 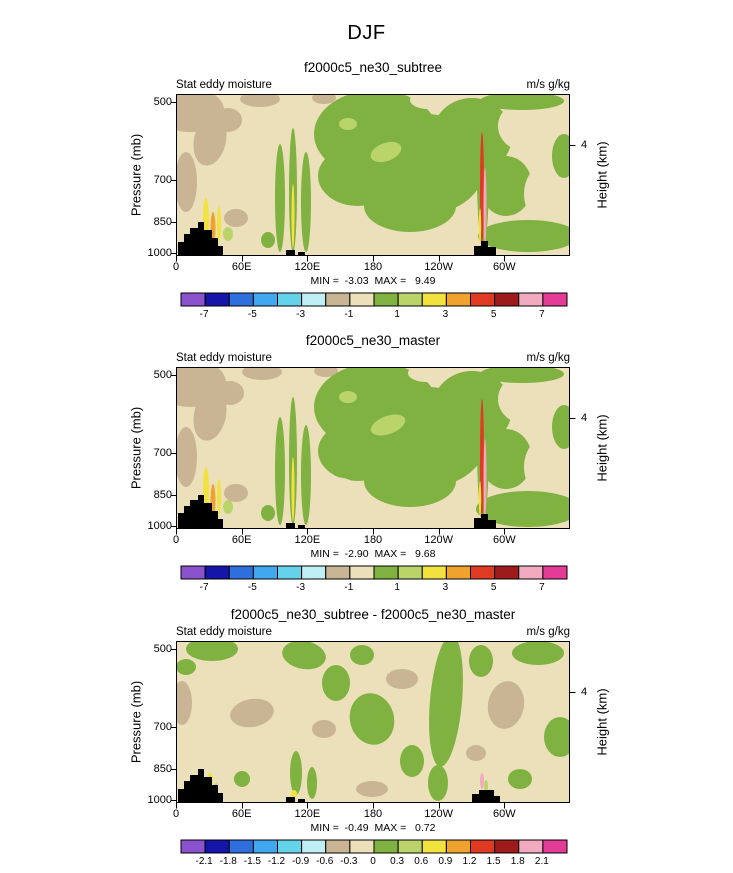 I want to click on colorbar-label: -0.6, so click(x=325, y=861).